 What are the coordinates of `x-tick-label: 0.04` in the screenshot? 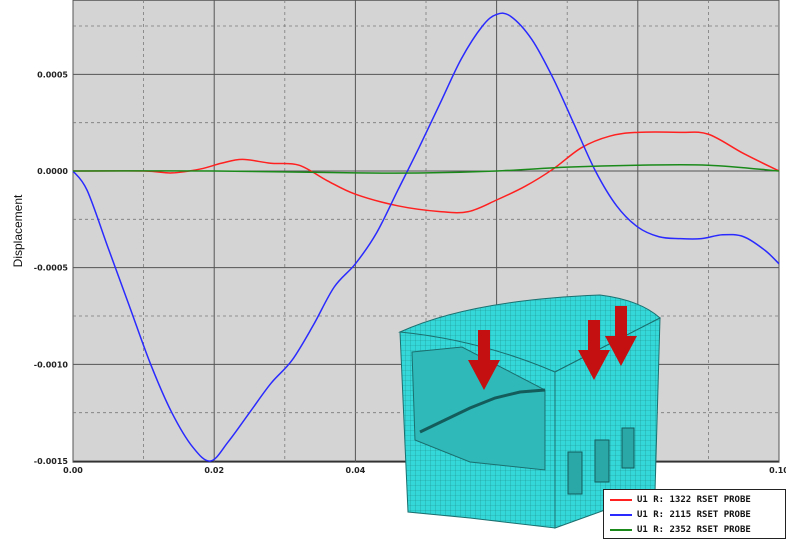 It's located at (356, 470).